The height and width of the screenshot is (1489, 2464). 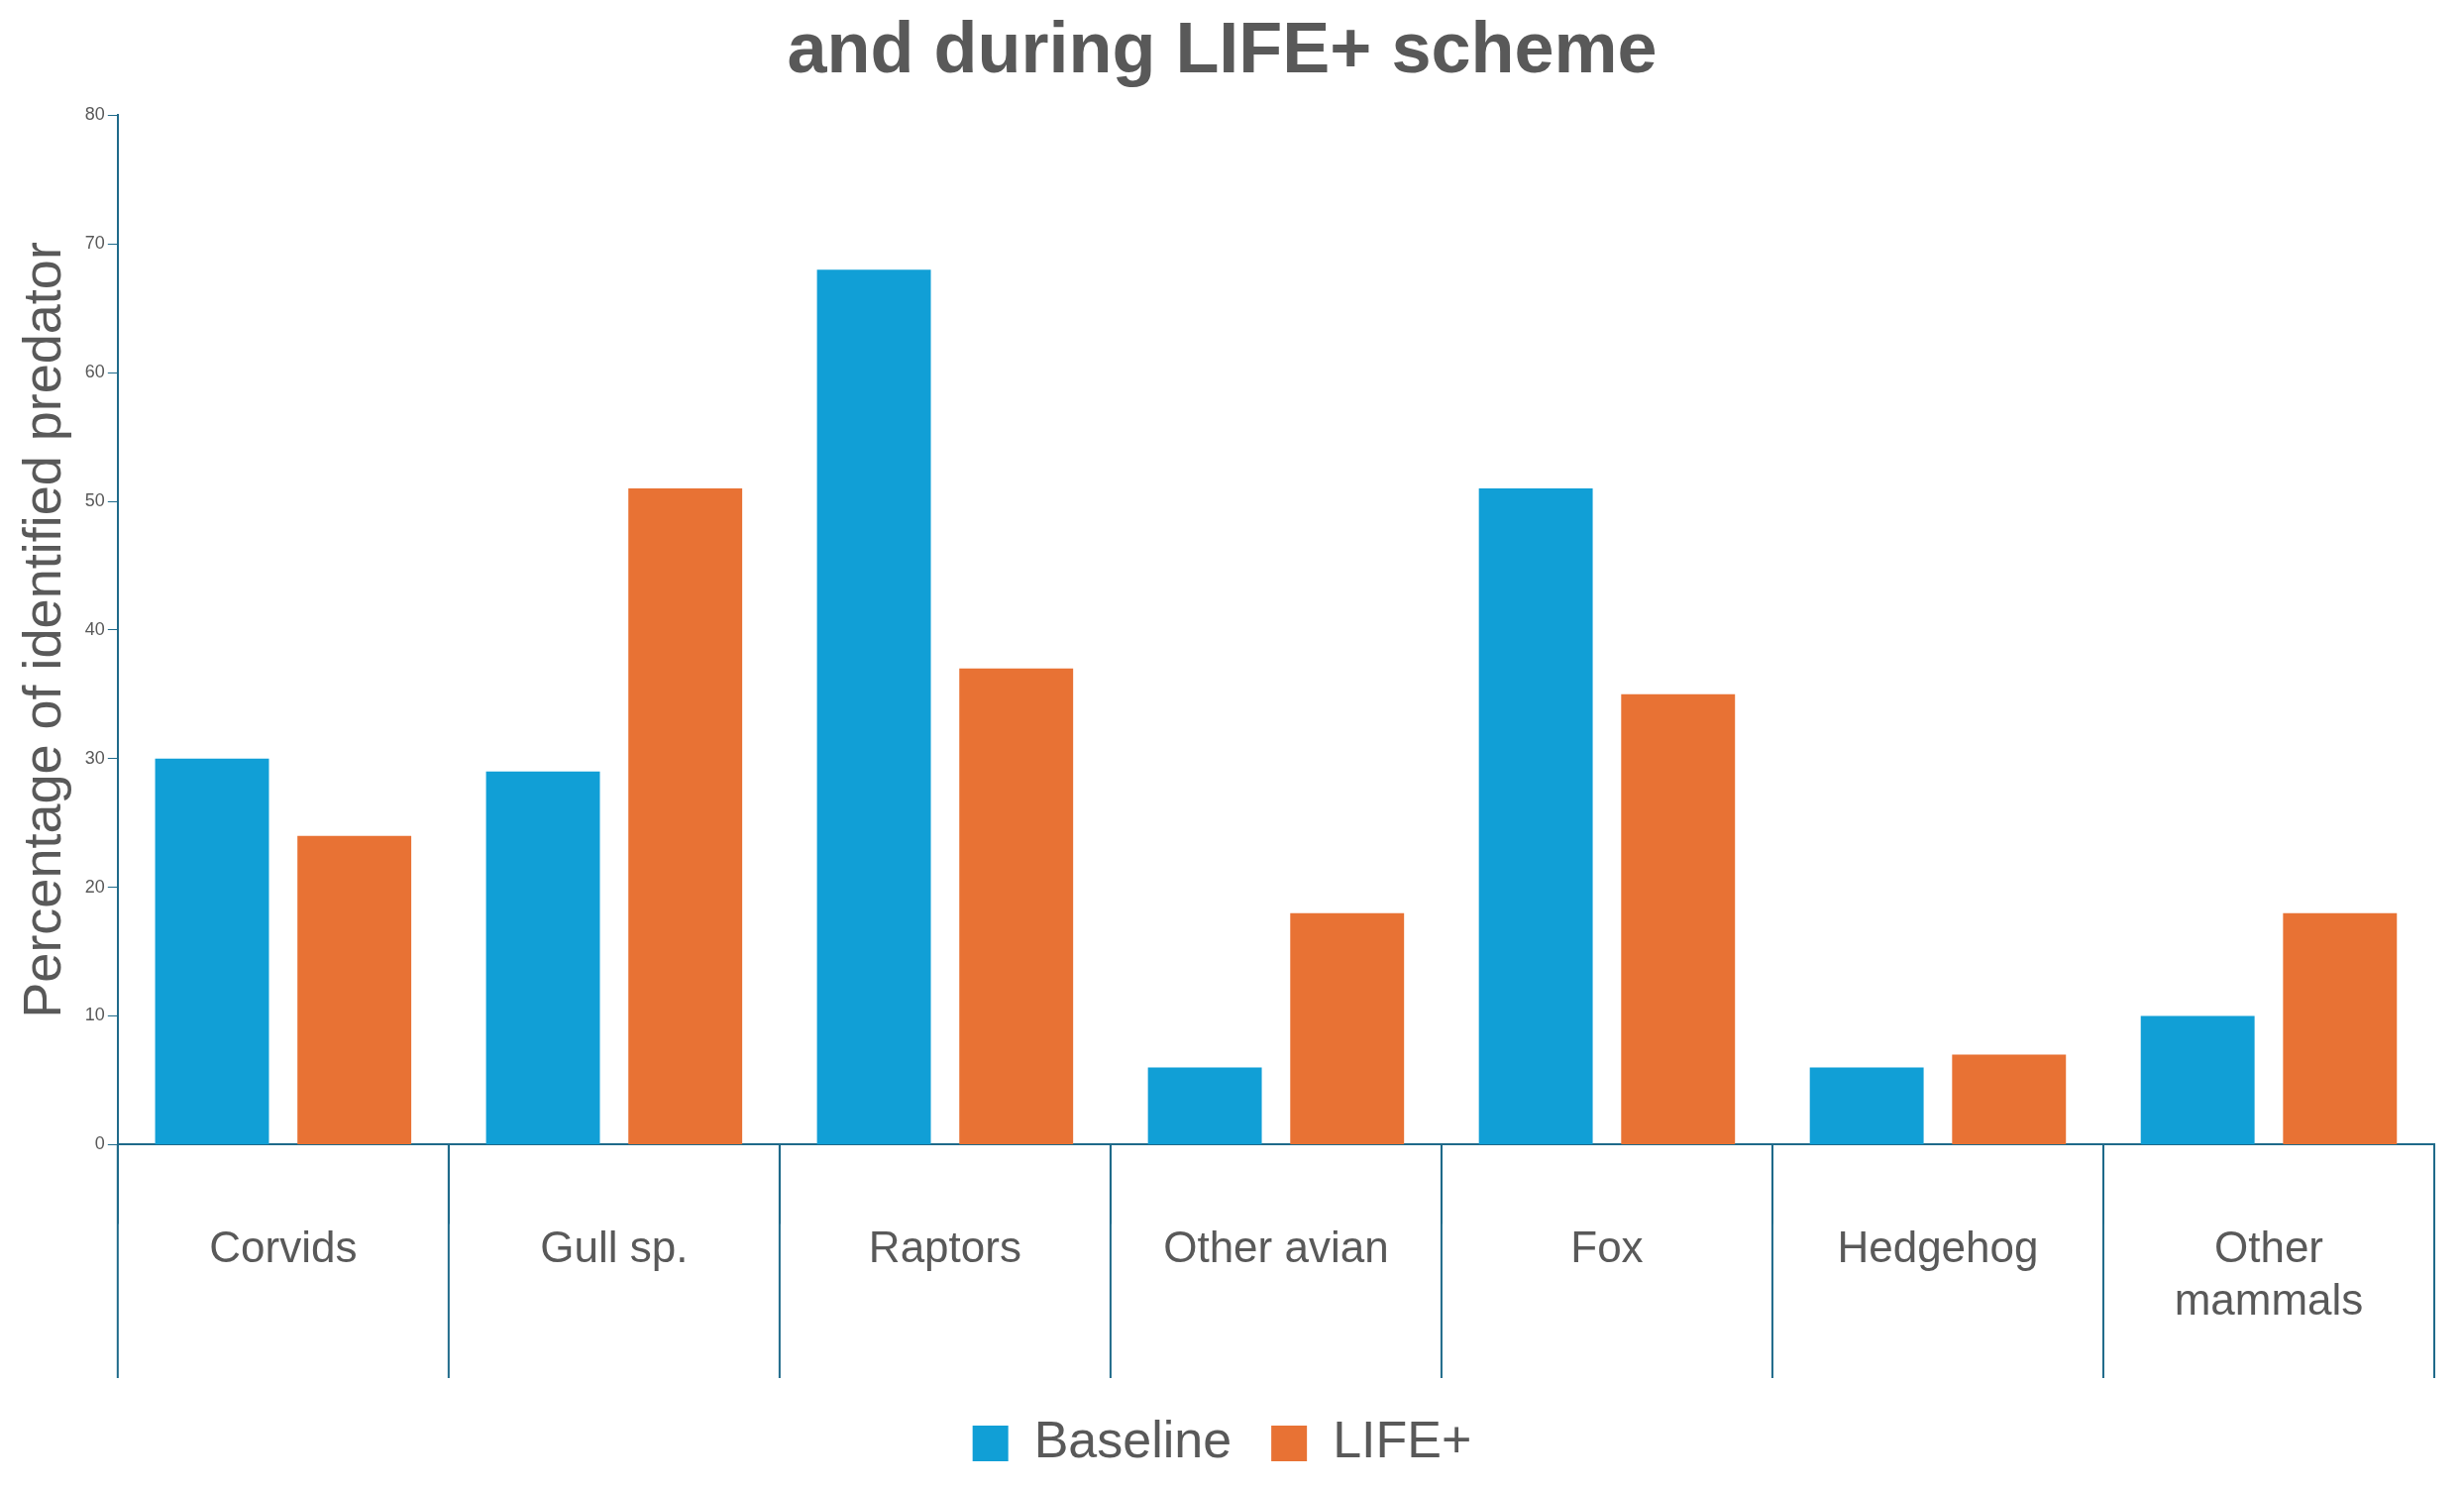 What do you see at coordinates (1276, 1246) in the screenshot?
I see `x-tick-label: Other avian` at bounding box center [1276, 1246].